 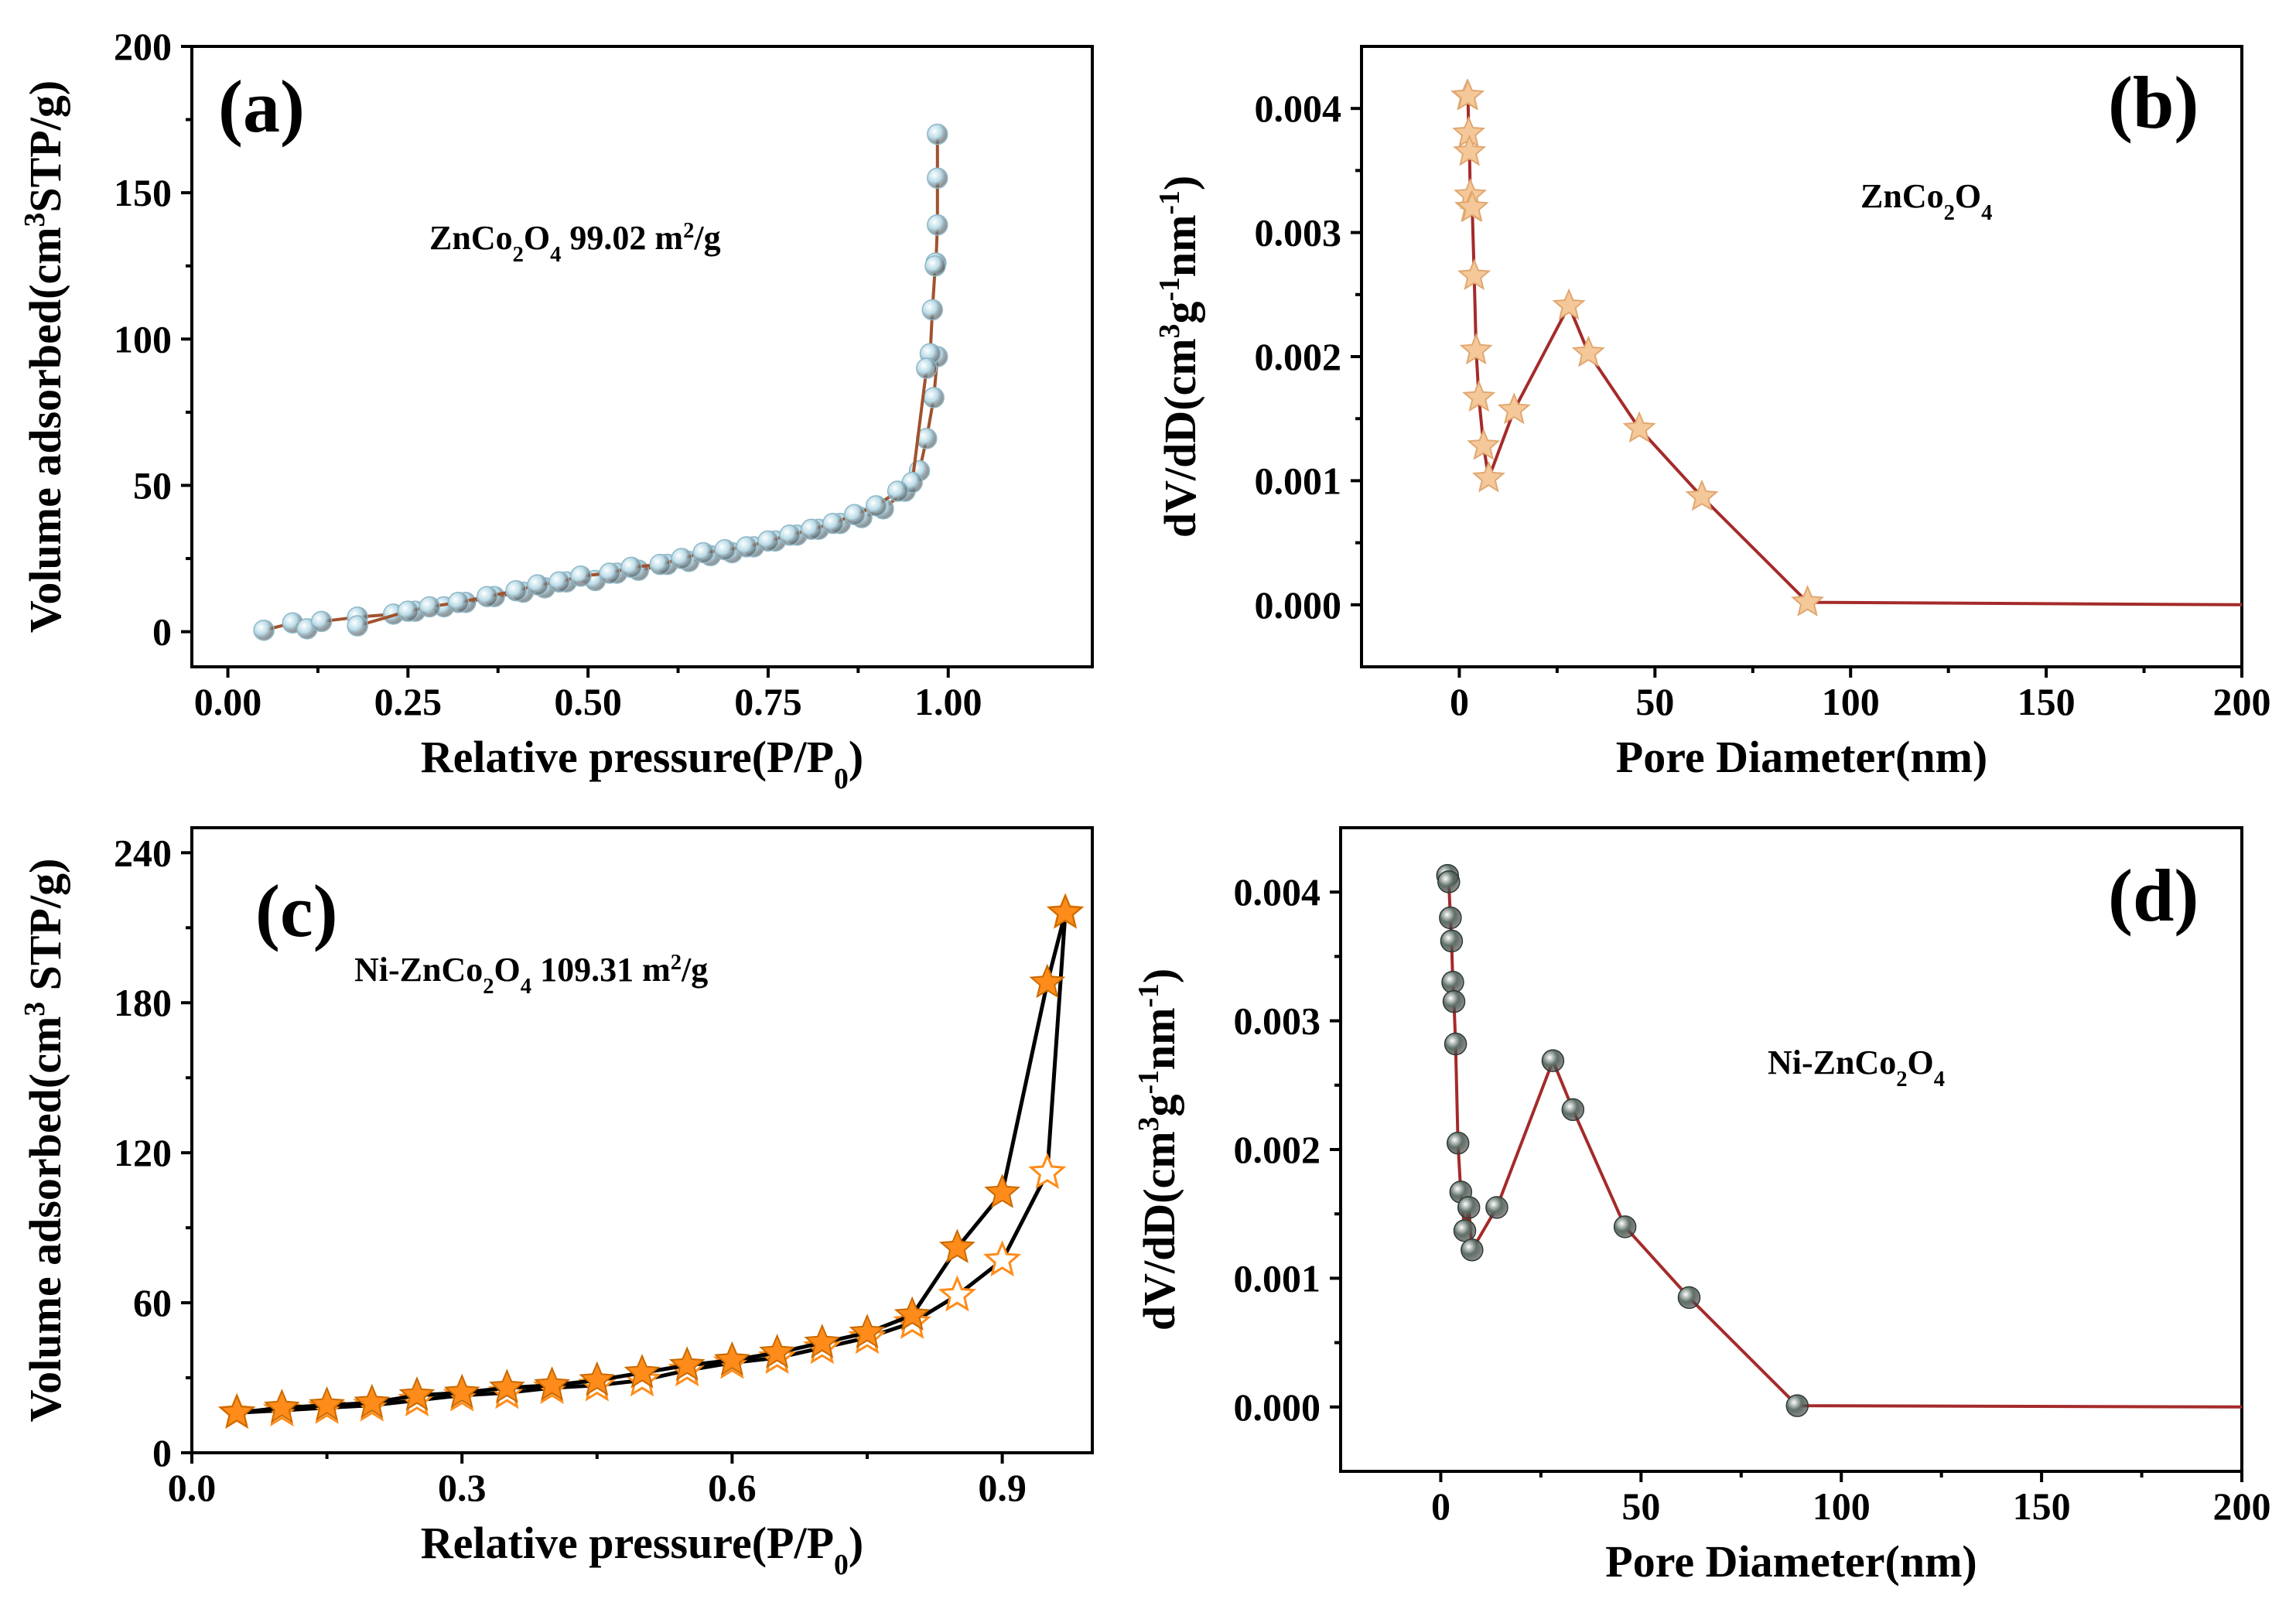 I want to click on x-tick-label: 200, so click(x=2242, y=701).